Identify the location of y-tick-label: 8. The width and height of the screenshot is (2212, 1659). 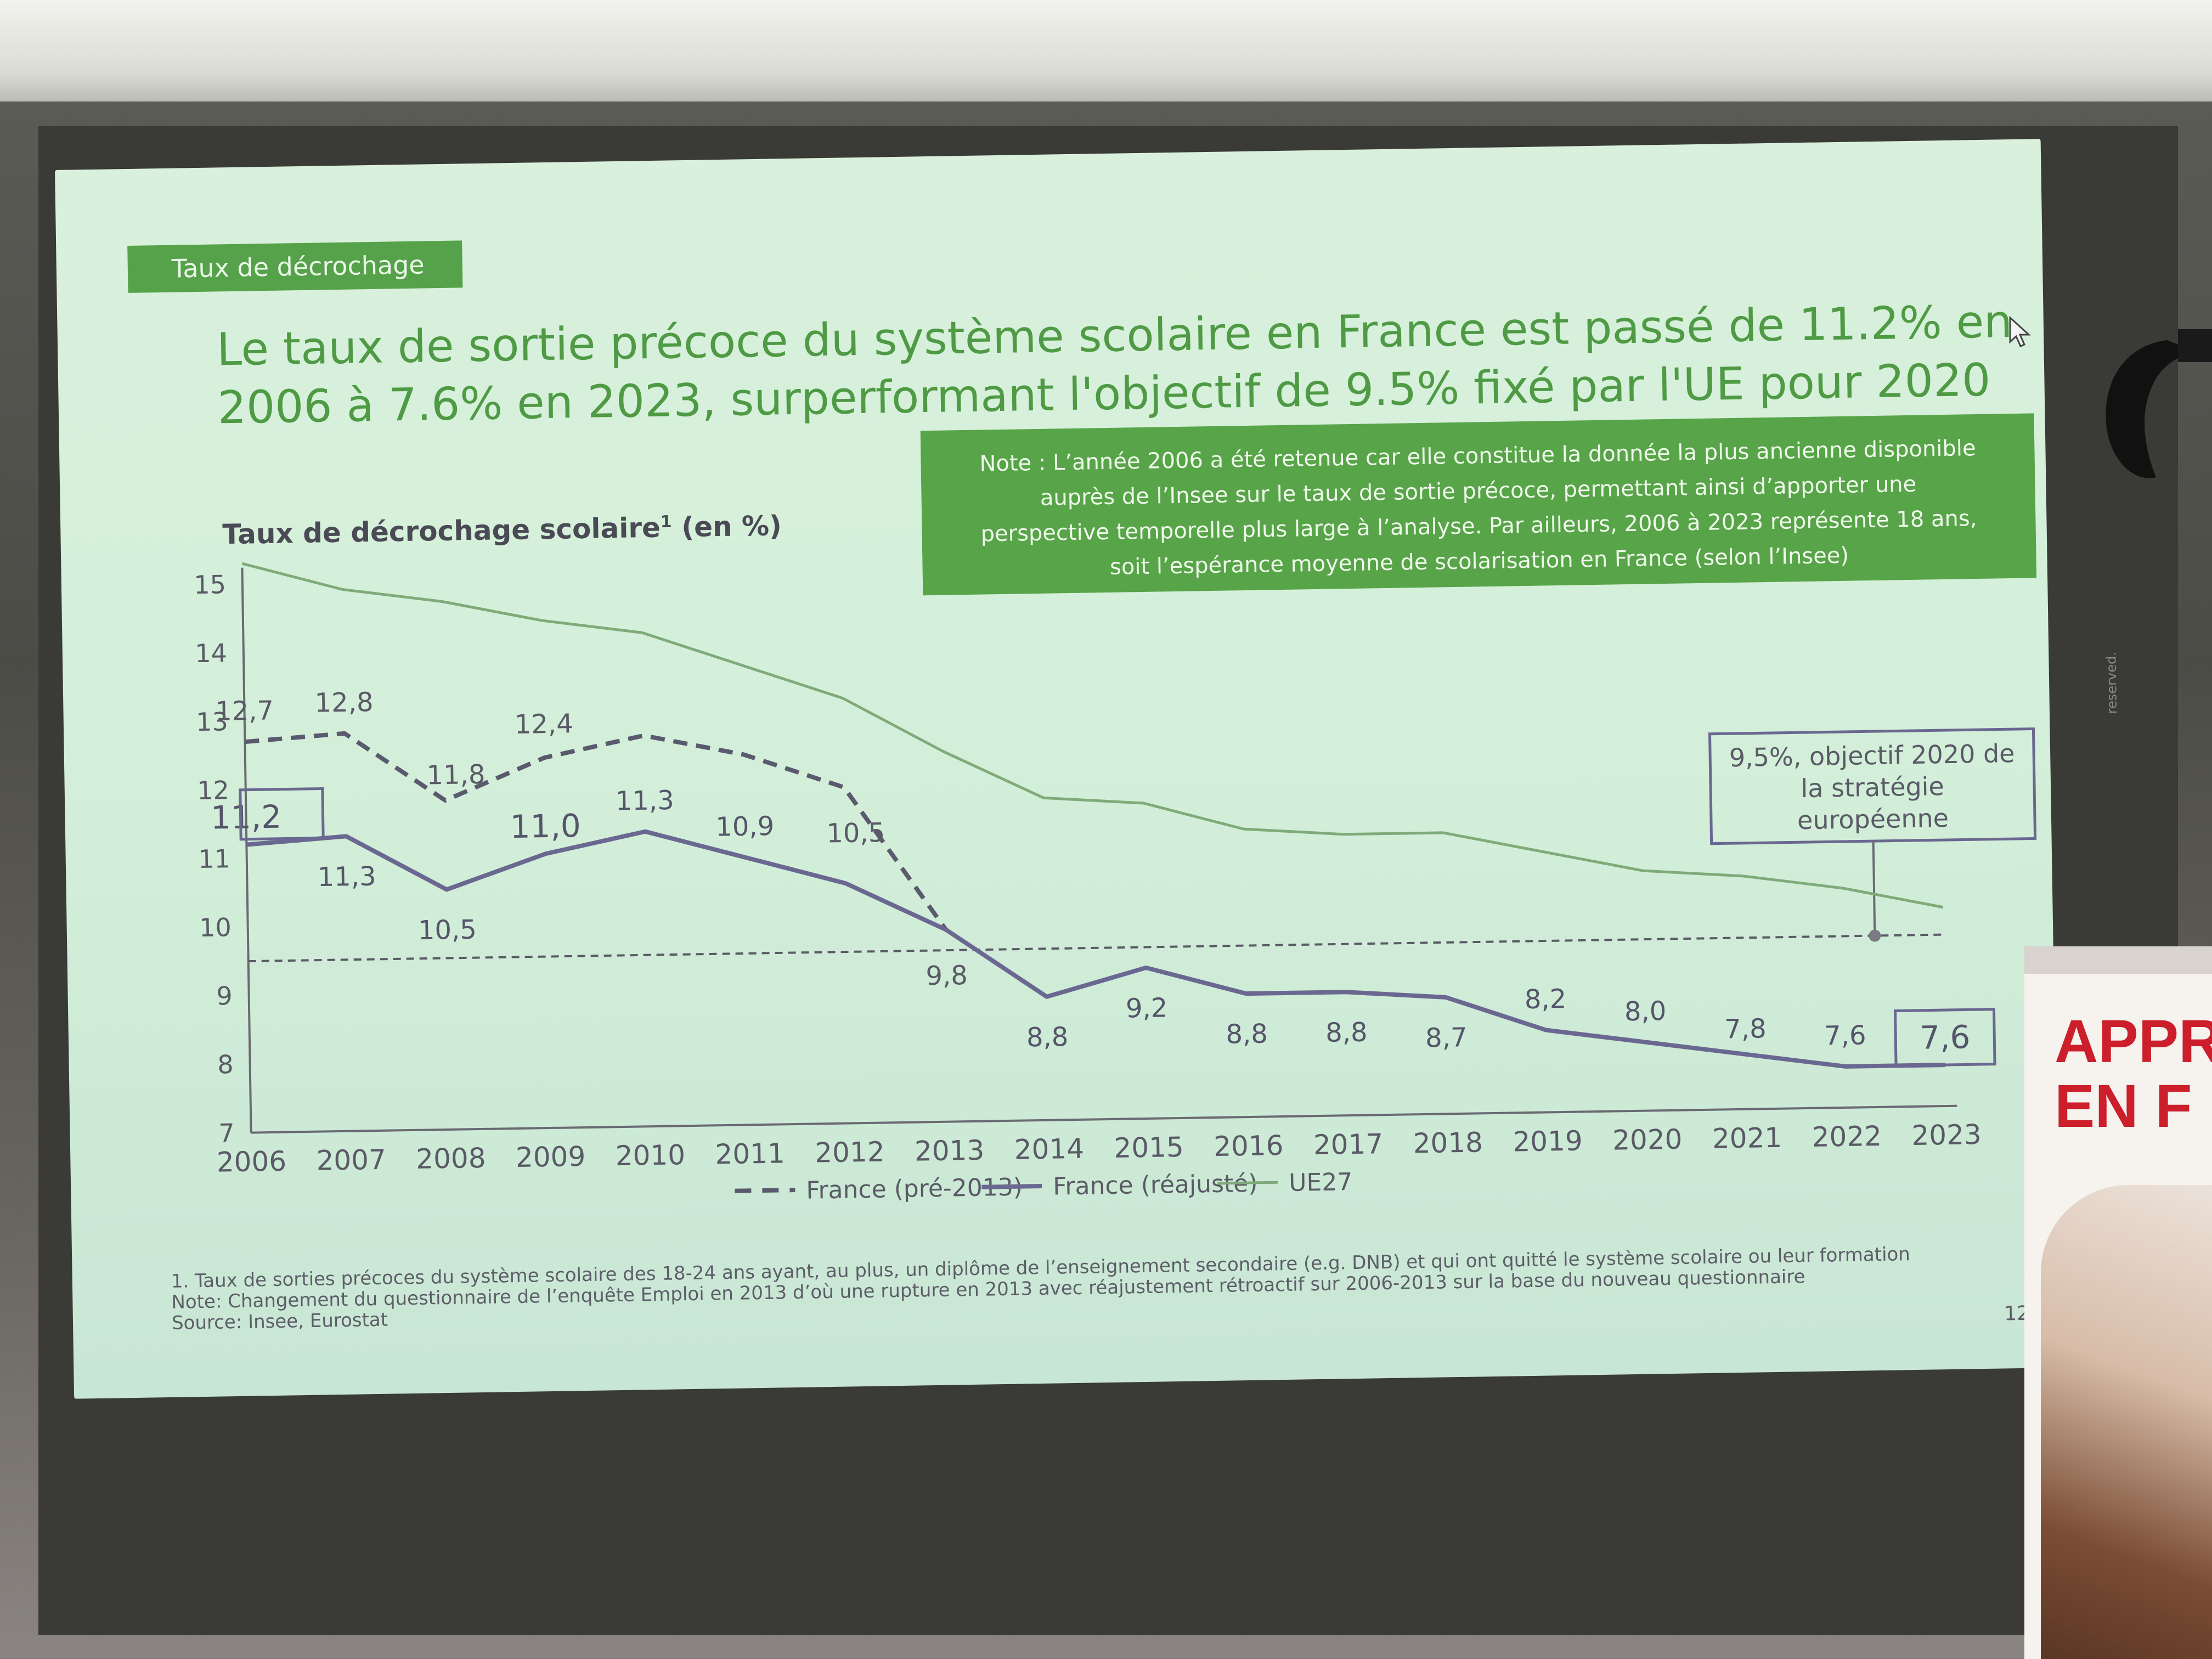
(225, 1064).